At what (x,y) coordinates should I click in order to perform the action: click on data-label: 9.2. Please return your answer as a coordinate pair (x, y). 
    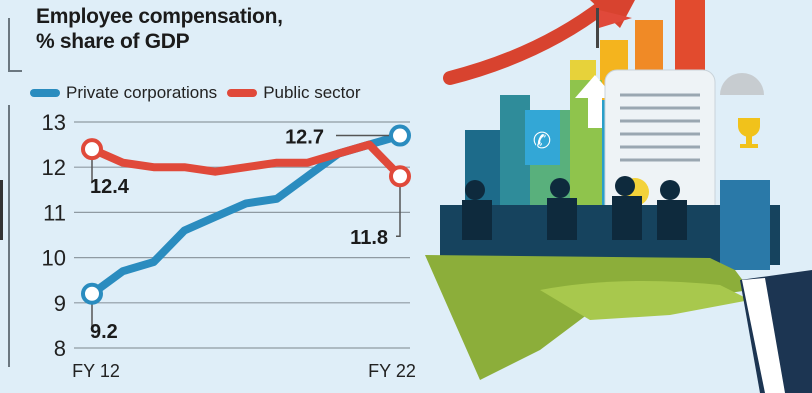
    Looking at the image, I should click on (104, 332).